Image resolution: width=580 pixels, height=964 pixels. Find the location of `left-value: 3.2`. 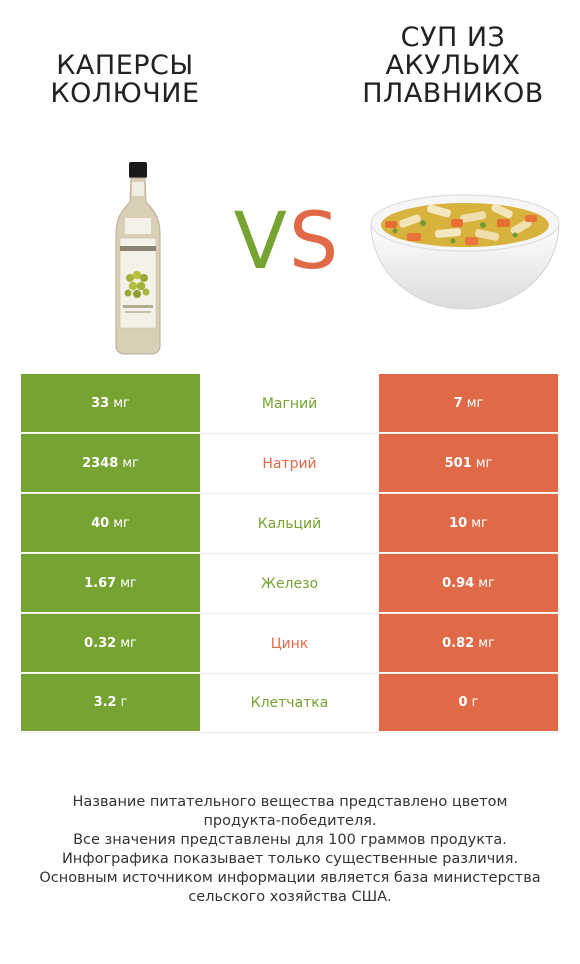

left-value: 3.2 is located at coordinates (105, 702).